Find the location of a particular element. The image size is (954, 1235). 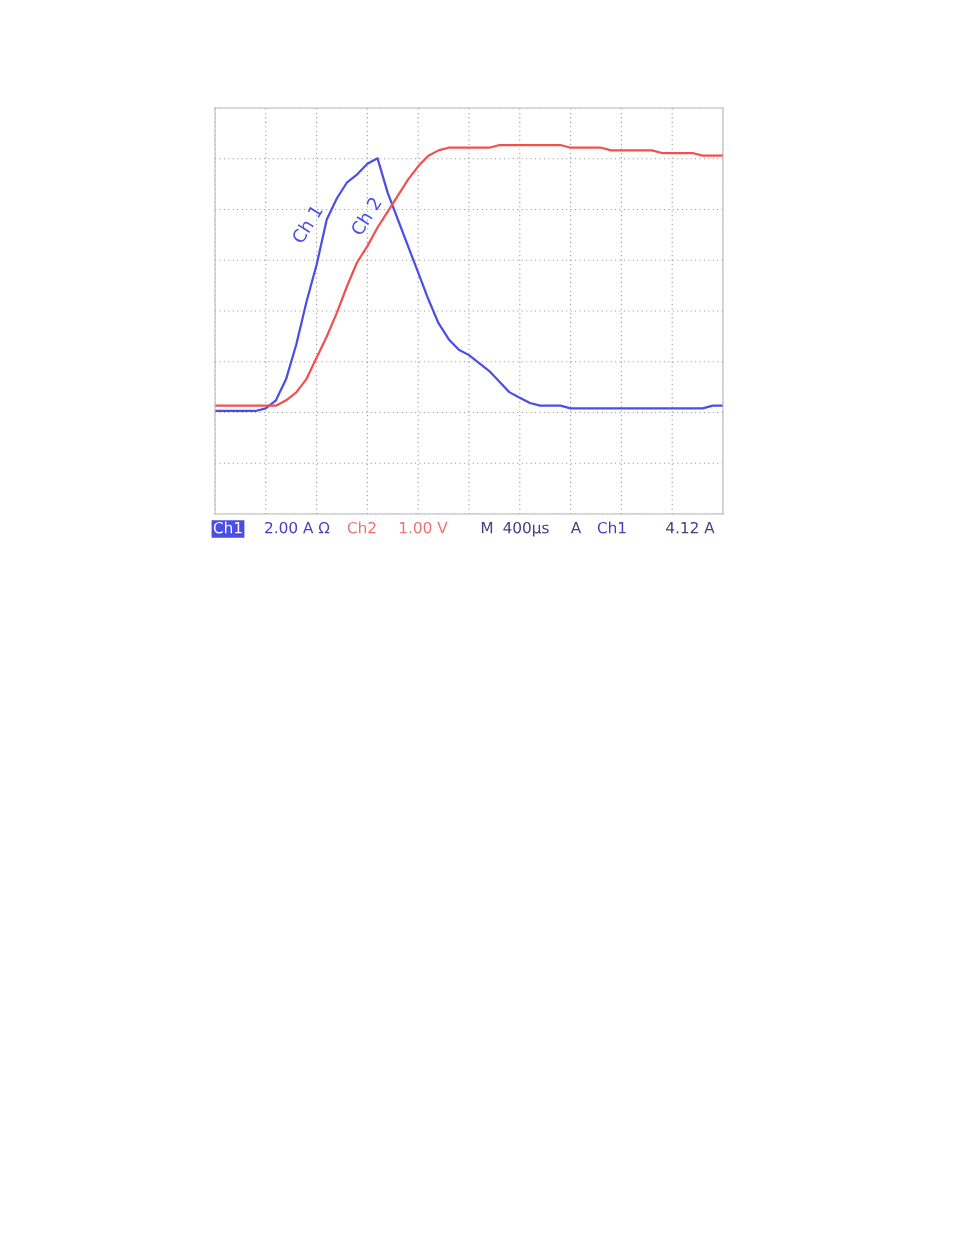

text: 400µs is located at coordinates (526, 529).